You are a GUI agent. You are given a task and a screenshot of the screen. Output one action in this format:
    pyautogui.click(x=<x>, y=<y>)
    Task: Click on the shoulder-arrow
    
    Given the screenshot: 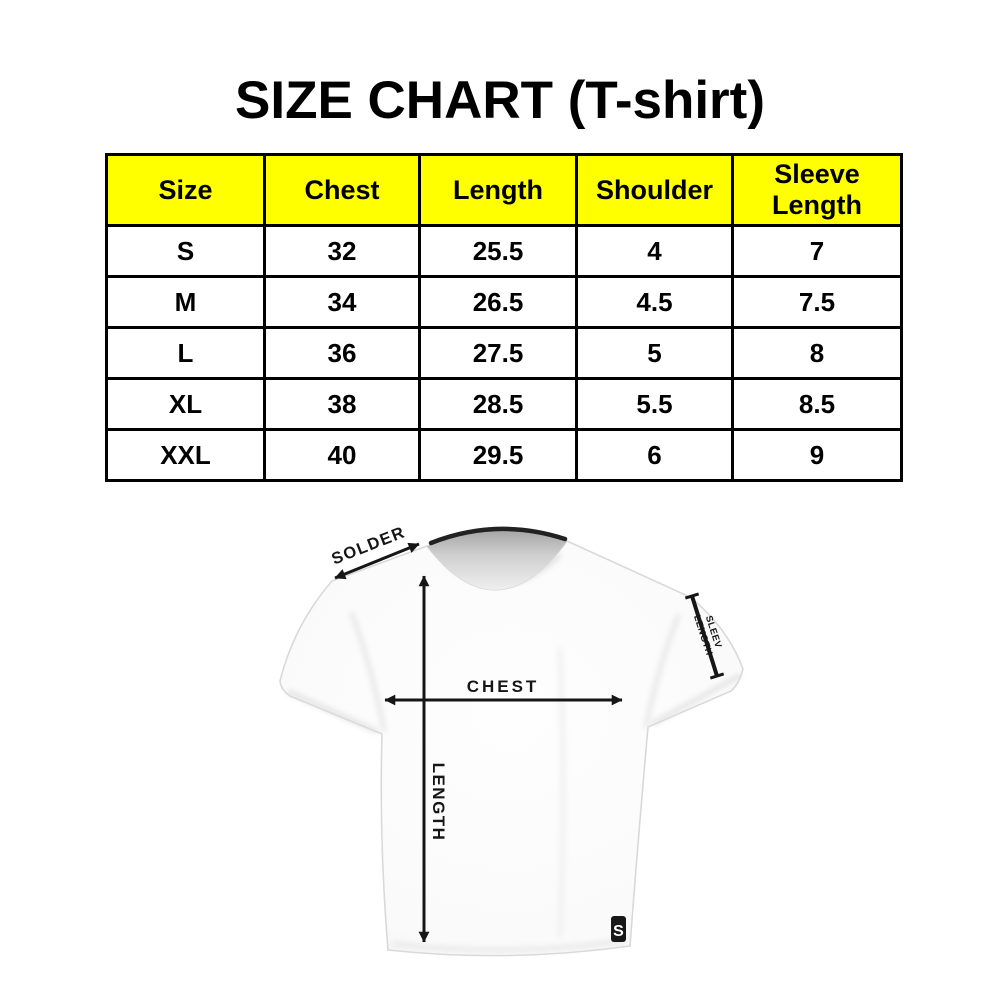 What is the action you would take?
    pyautogui.click(x=377, y=561)
    